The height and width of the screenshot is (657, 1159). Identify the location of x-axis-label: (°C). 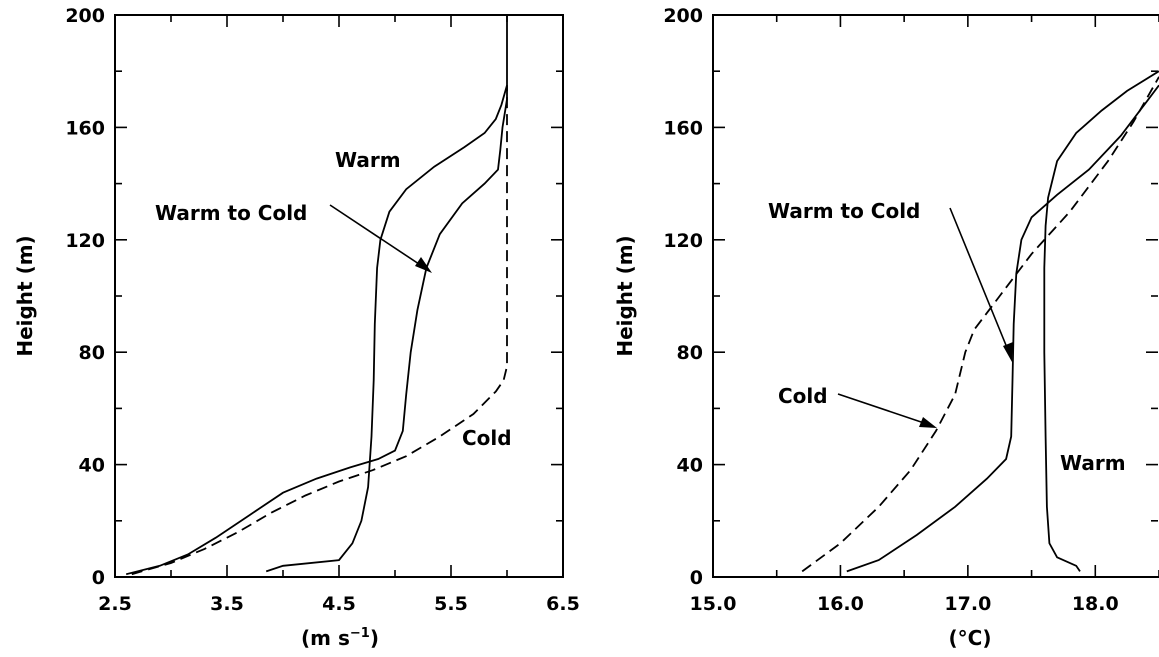
(970, 638).